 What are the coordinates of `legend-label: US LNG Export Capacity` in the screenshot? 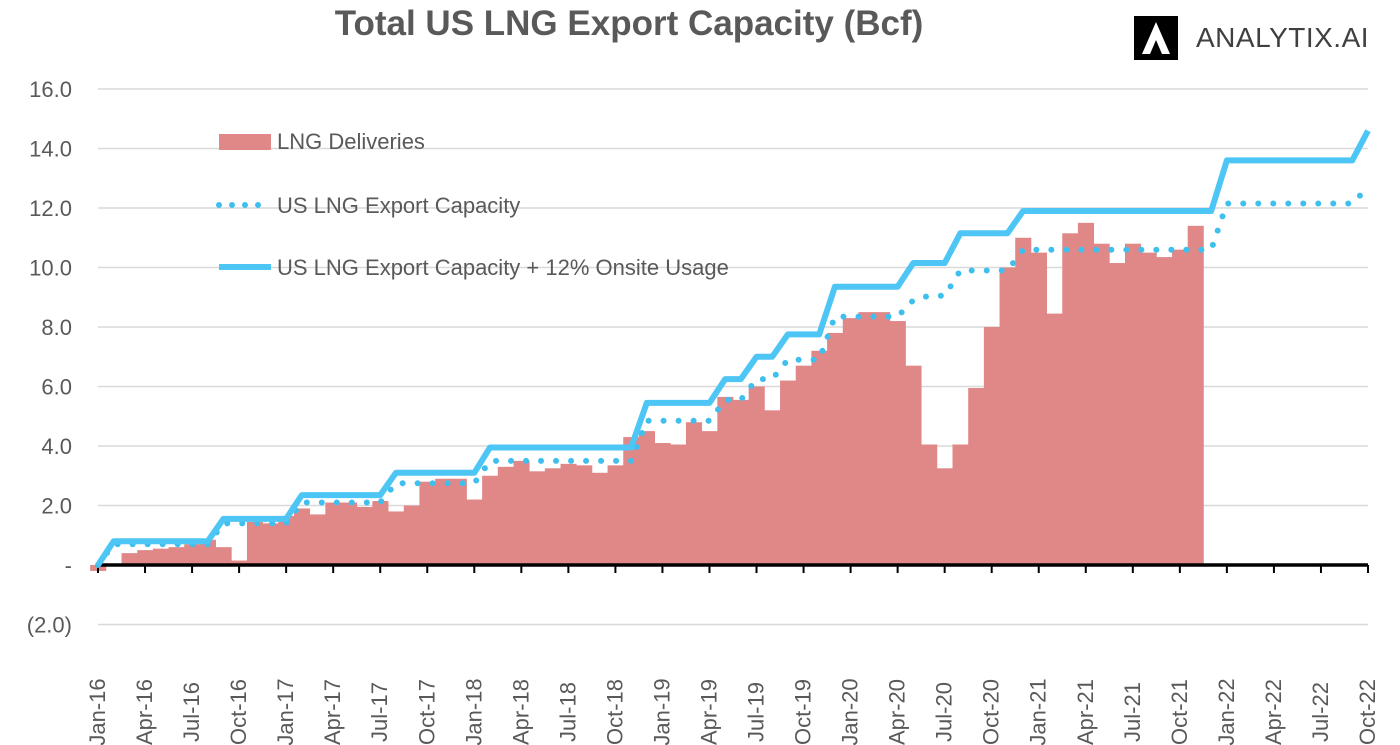 It's located at (398, 205).